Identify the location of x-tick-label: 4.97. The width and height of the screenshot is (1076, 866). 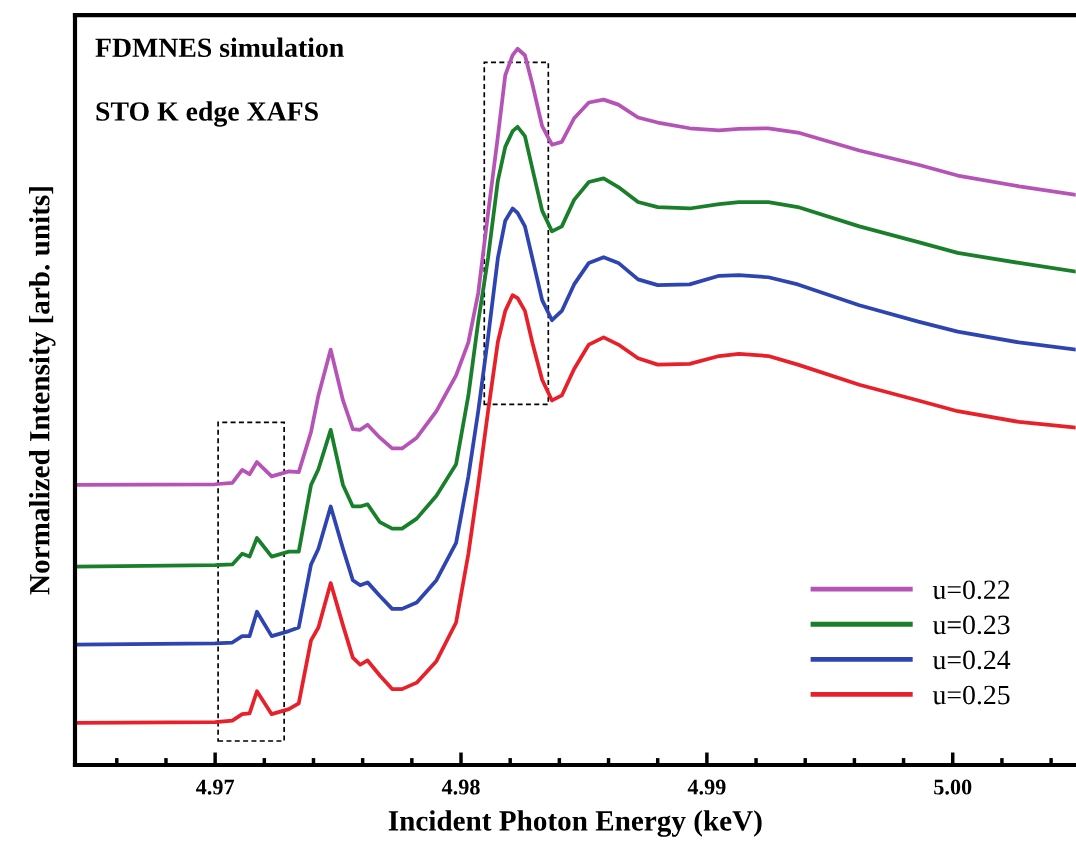
(215, 787).